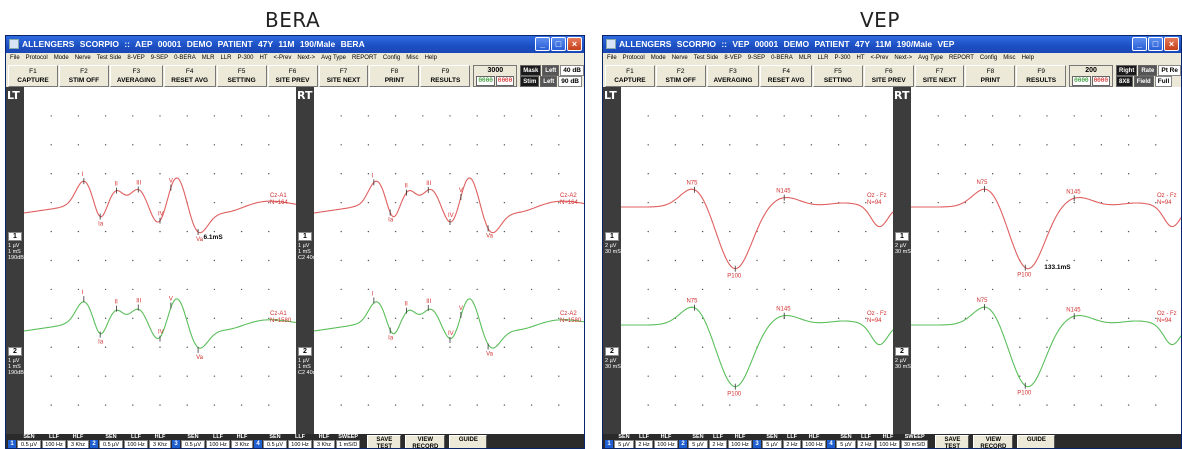  I want to click on menu-item: Mode, so click(658, 58).